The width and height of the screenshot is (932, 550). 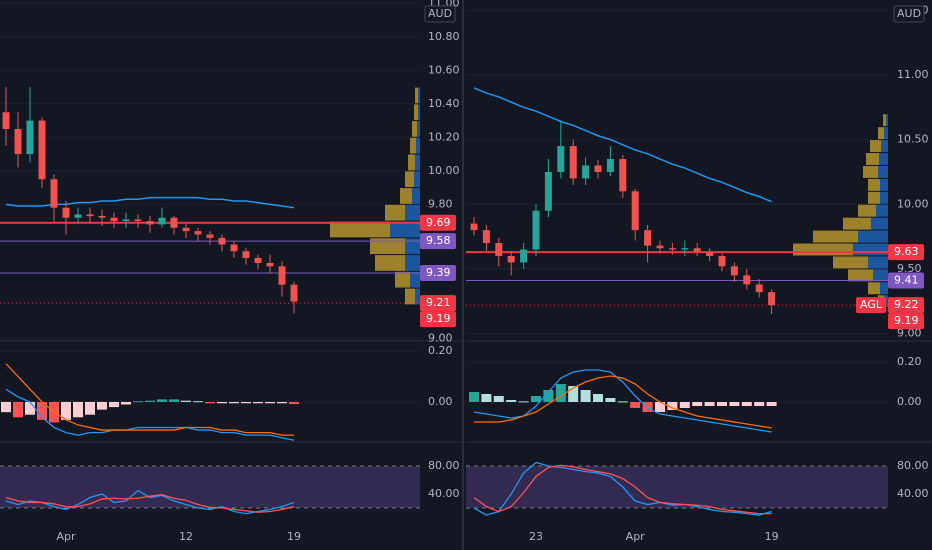 What do you see at coordinates (444, 69) in the screenshot?
I see `y-tick-label: 10.60` at bounding box center [444, 69].